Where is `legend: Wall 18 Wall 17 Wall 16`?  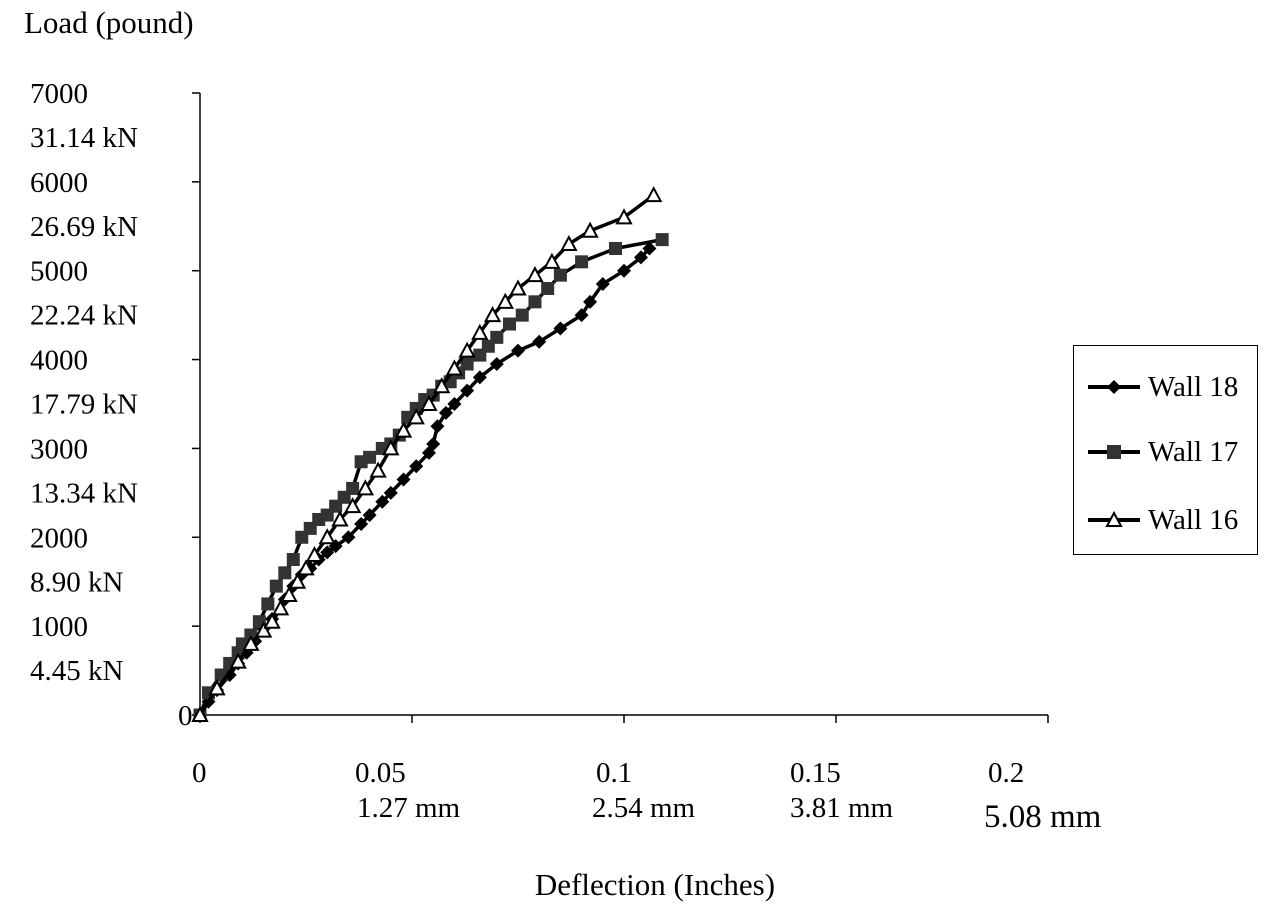
legend: Wall 18 Wall 17 Wall 16 is located at coordinates (1165, 450).